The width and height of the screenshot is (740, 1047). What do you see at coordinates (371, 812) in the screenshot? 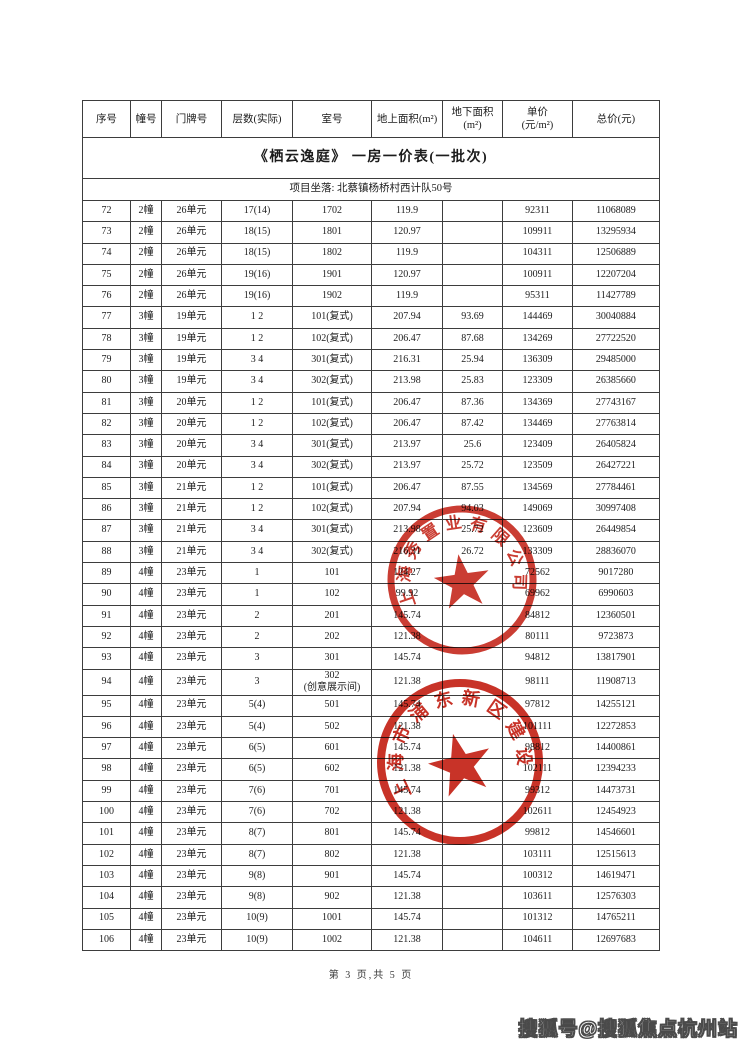
I see `table-row: 100 4幢 23单元 7(6) 702 121.38 102611 12454923` at bounding box center [371, 812].